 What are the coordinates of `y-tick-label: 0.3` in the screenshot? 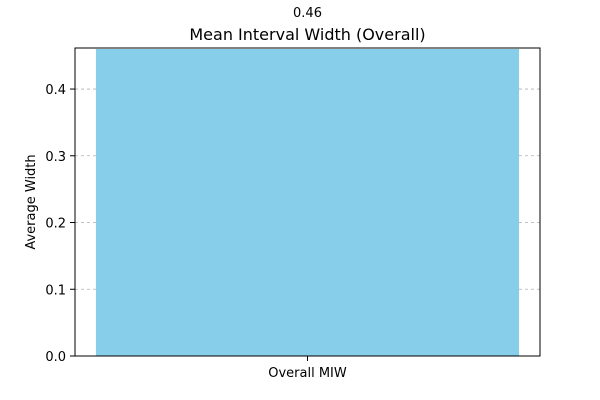 It's located at (55, 157).